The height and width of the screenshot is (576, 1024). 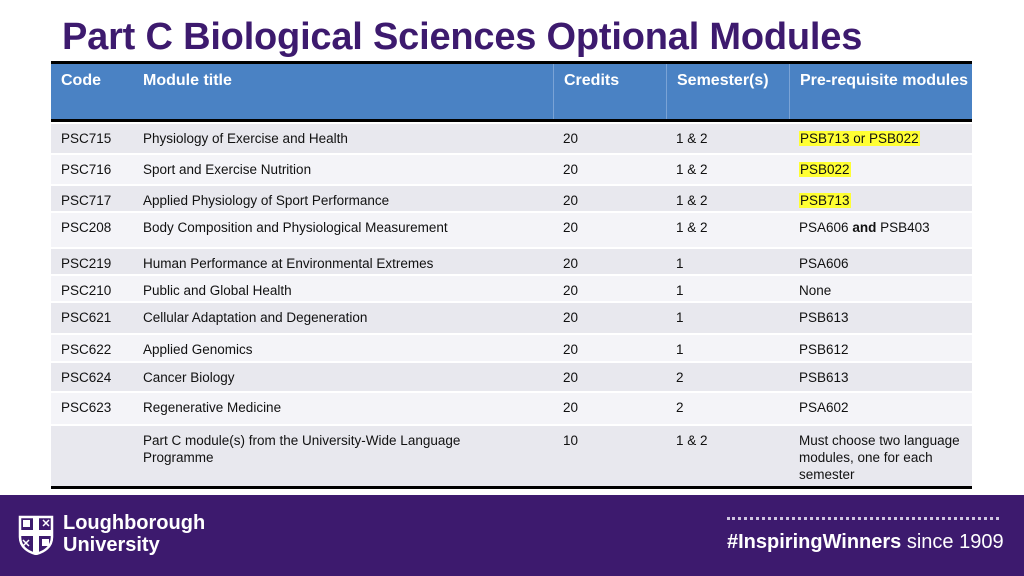 I want to click on tagline: #InspiringWinners since 1909, so click(x=865, y=542).